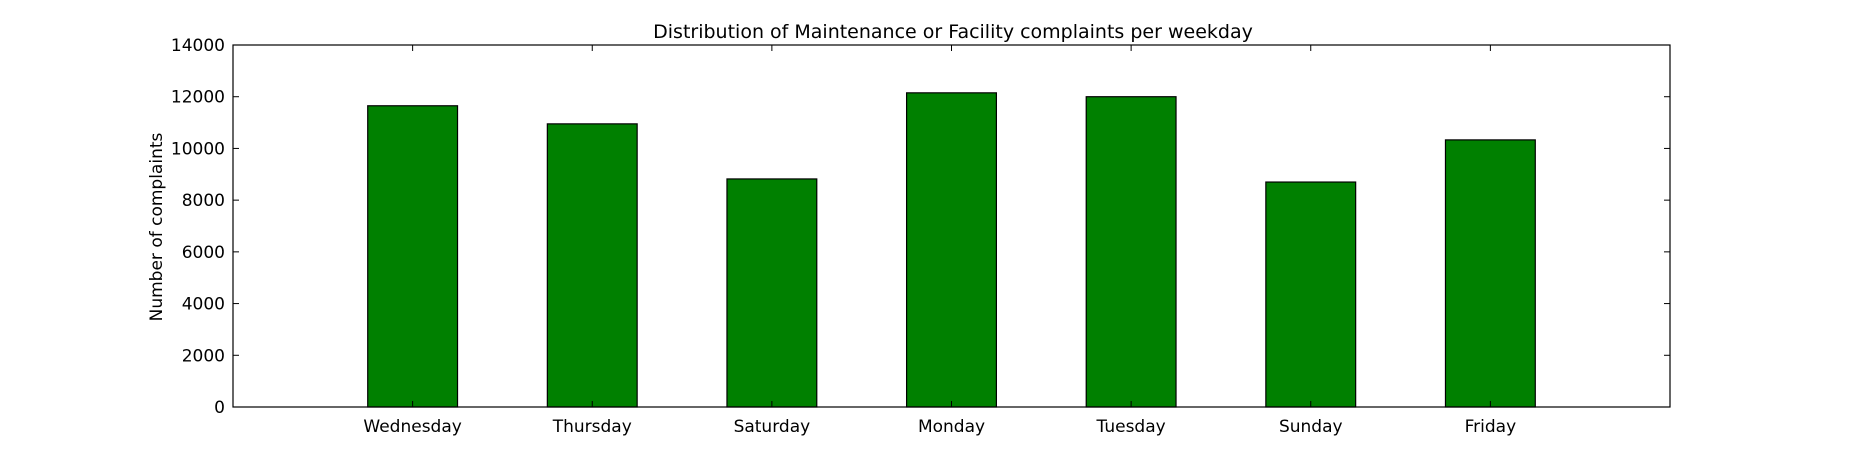 This screenshot has width=1850, height=450. What do you see at coordinates (157, 226) in the screenshot?
I see `y-axis-label: Number of complaints` at bounding box center [157, 226].